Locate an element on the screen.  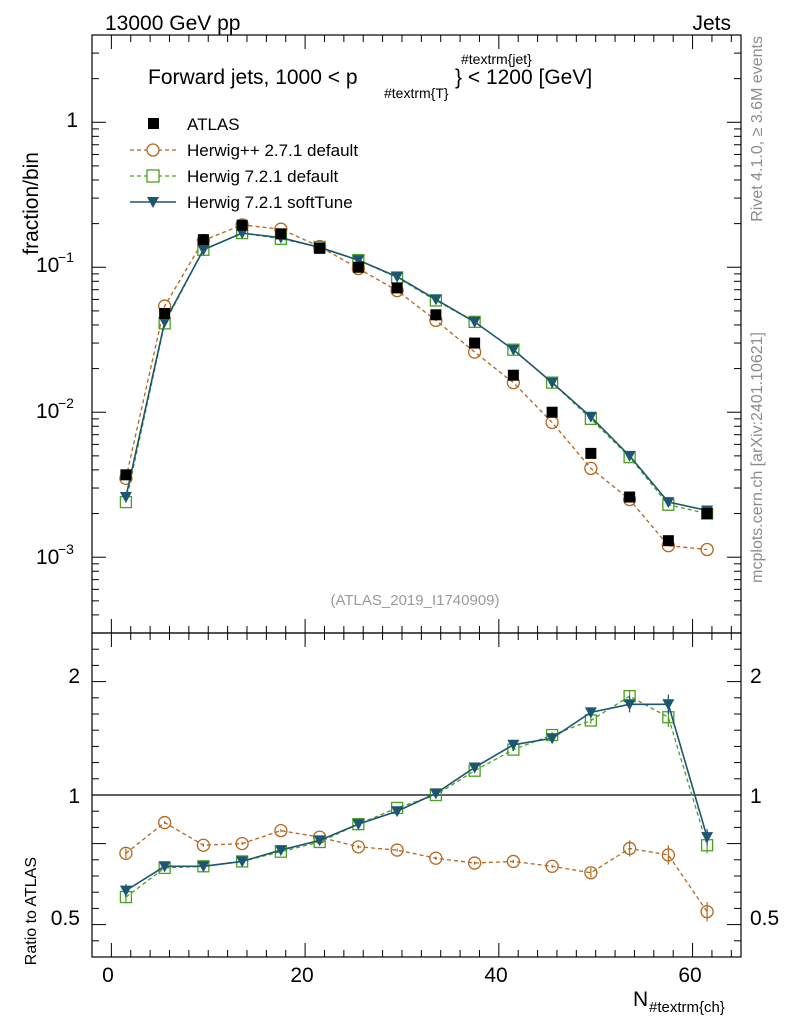
svg-text: #textrm{jet} is located at coordinates (496, 59).